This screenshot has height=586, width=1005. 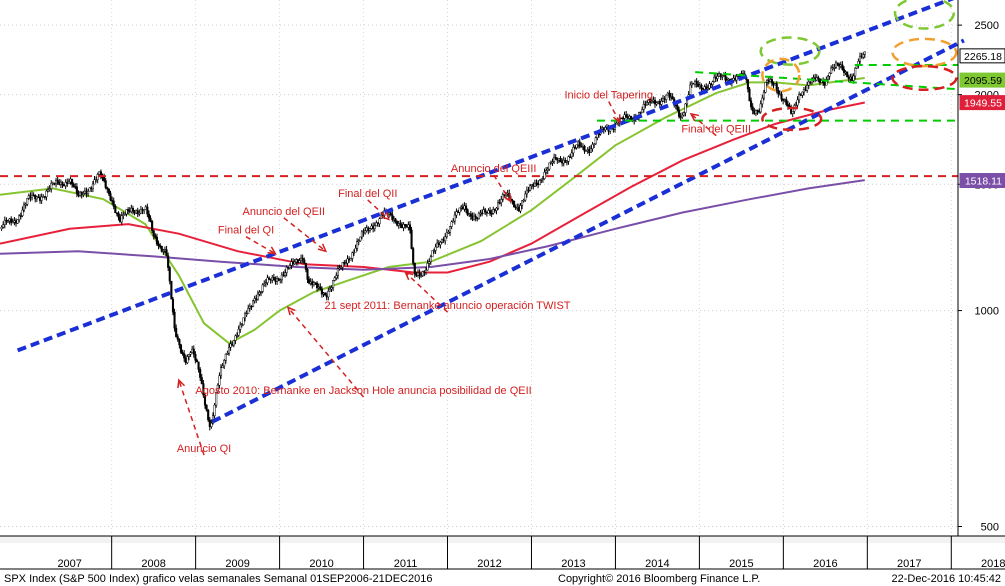 What do you see at coordinates (659, 579) in the screenshot?
I see `footer-center: Copyright© 2016 Bloomberg Finance L.P.` at bounding box center [659, 579].